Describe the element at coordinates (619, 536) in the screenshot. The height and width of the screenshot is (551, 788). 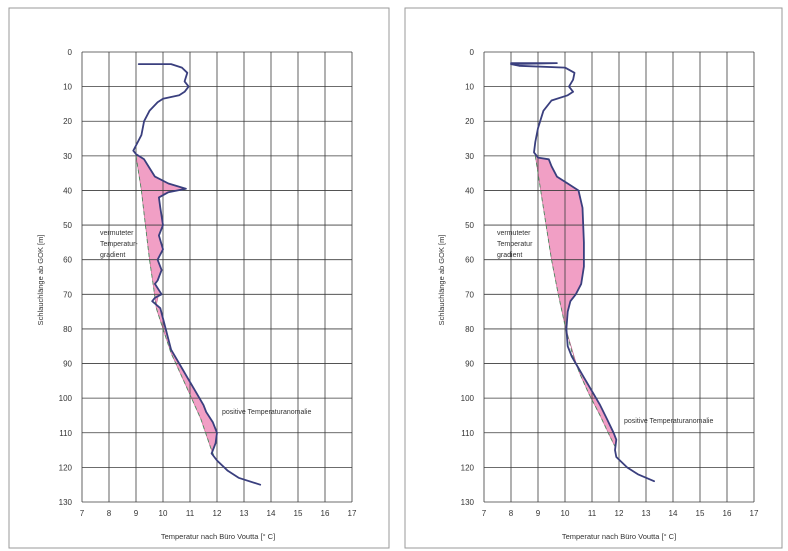
I see `right-x-axis-label: Temperatur nach Büro Voutta [° C]` at that location.